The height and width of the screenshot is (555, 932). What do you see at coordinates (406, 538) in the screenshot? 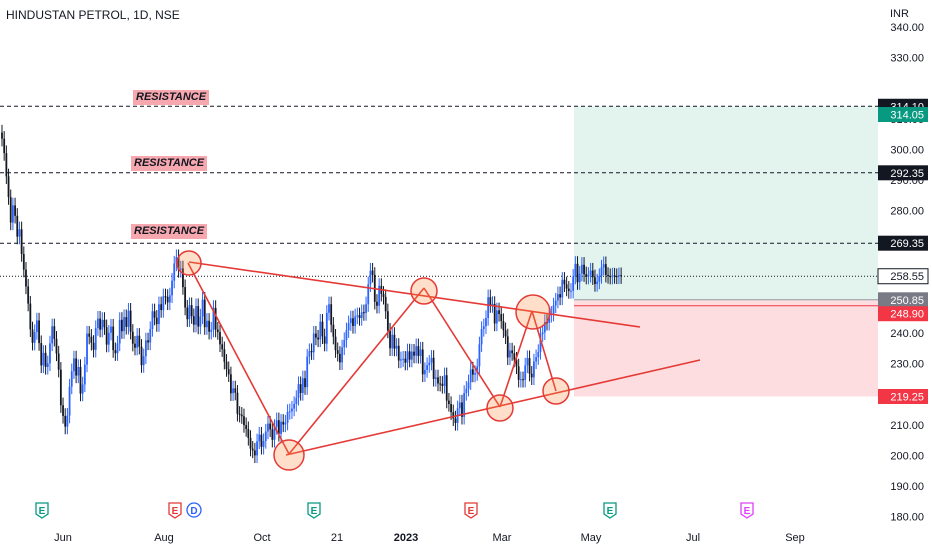
I see `x-tick-label: 2023` at bounding box center [406, 538].